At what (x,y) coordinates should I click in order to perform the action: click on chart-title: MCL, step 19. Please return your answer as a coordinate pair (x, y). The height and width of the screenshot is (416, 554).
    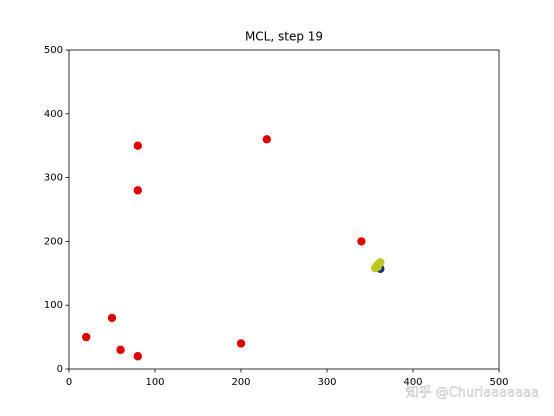
    Looking at the image, I should click on (284, 37).